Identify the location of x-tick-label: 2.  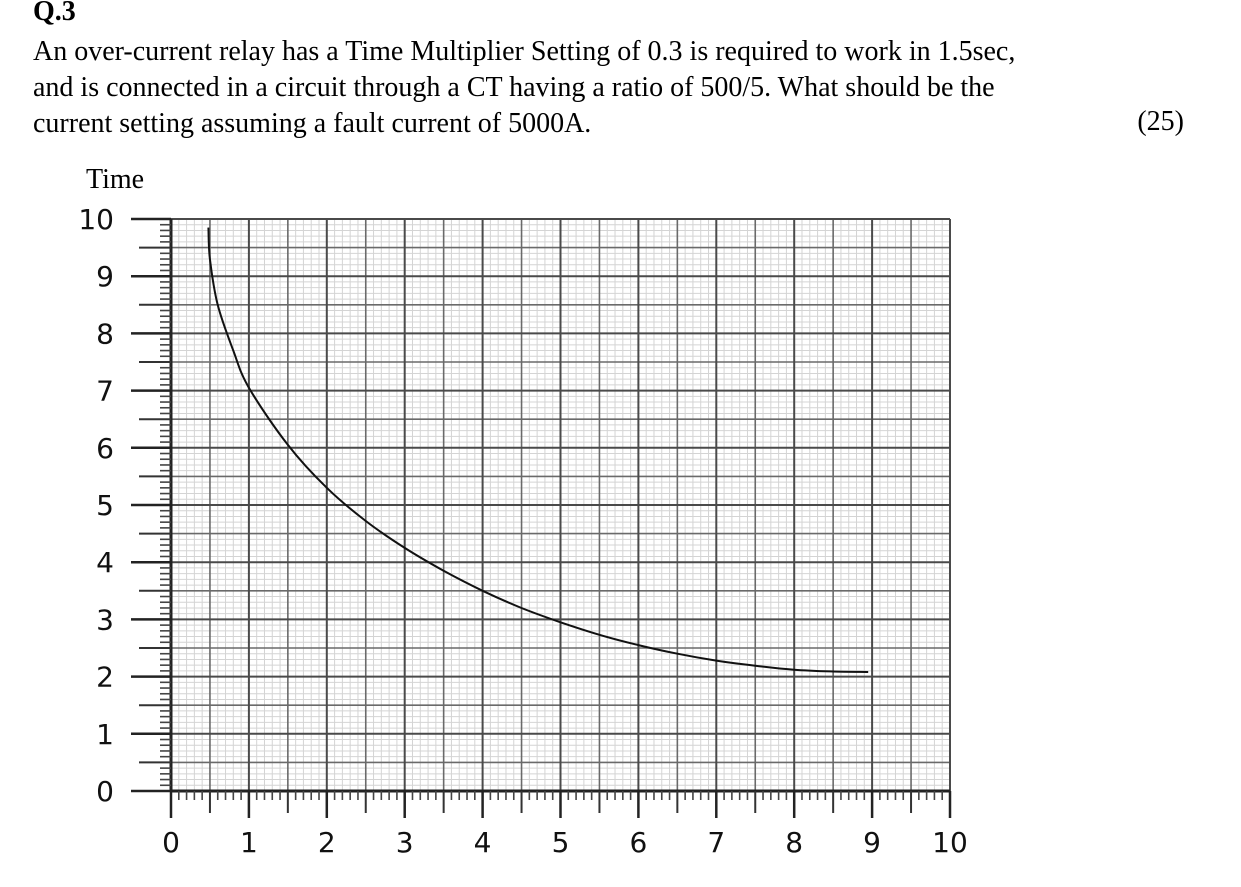
(327, 842).